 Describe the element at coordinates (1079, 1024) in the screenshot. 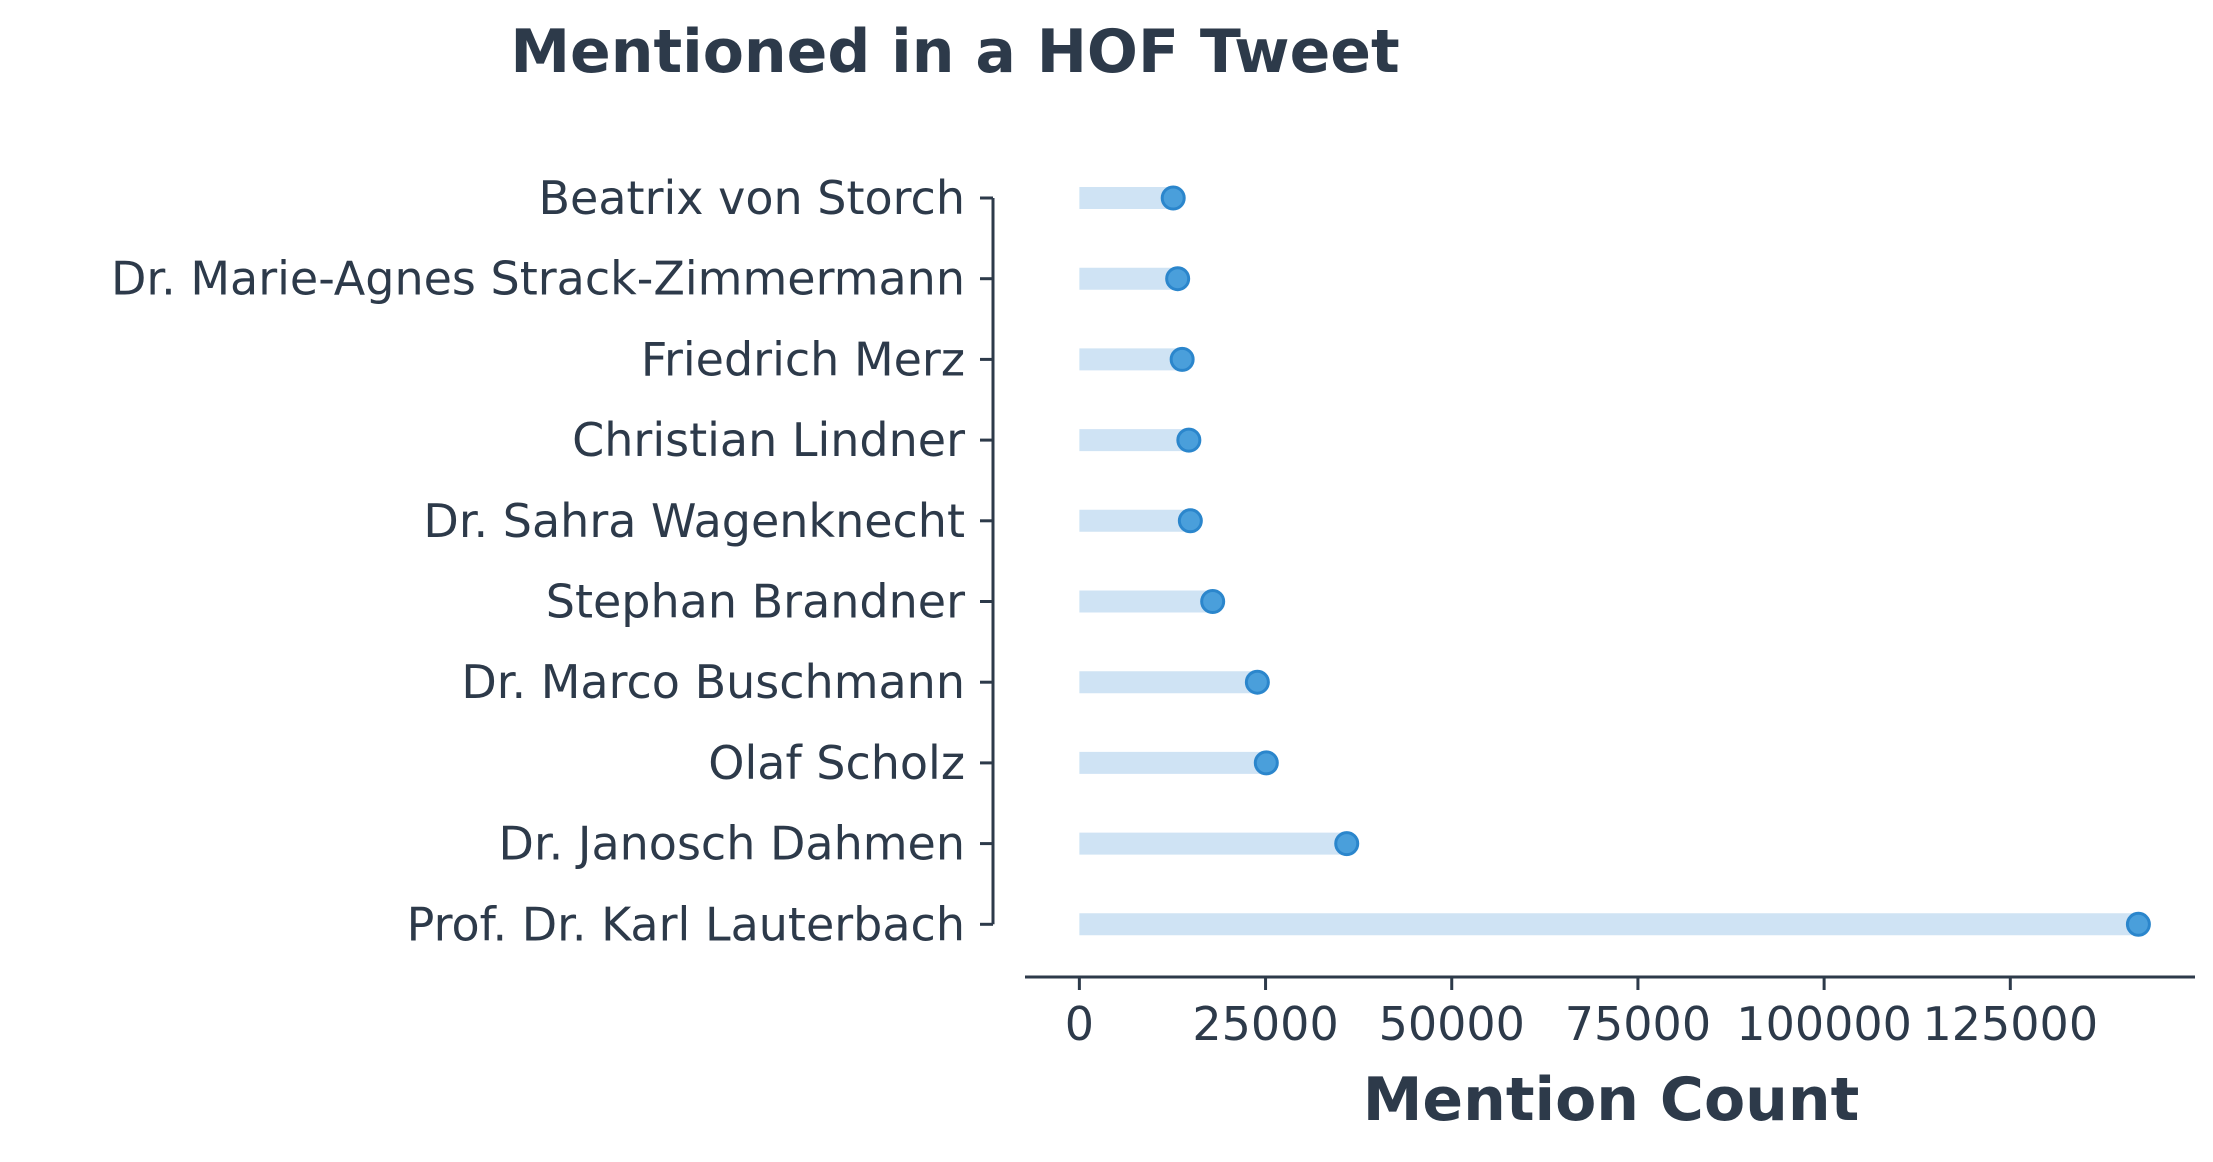

I see `x-tick-label: 0` at that location.